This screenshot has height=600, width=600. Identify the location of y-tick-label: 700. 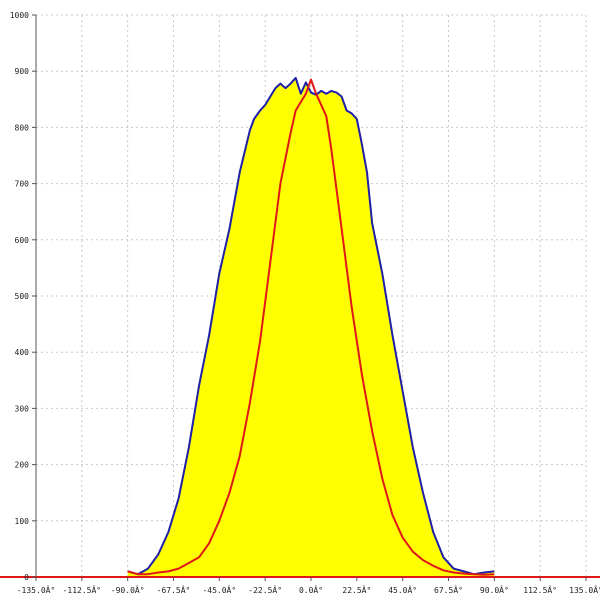
(22, 184).